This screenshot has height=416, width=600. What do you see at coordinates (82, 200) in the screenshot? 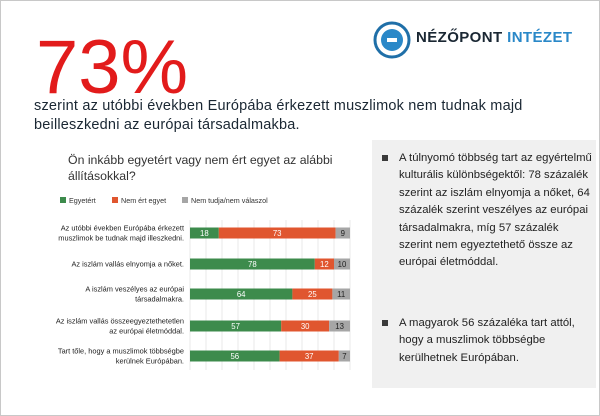
I see `legend-label-1: Egyetért` at bounding box center [82, 200].